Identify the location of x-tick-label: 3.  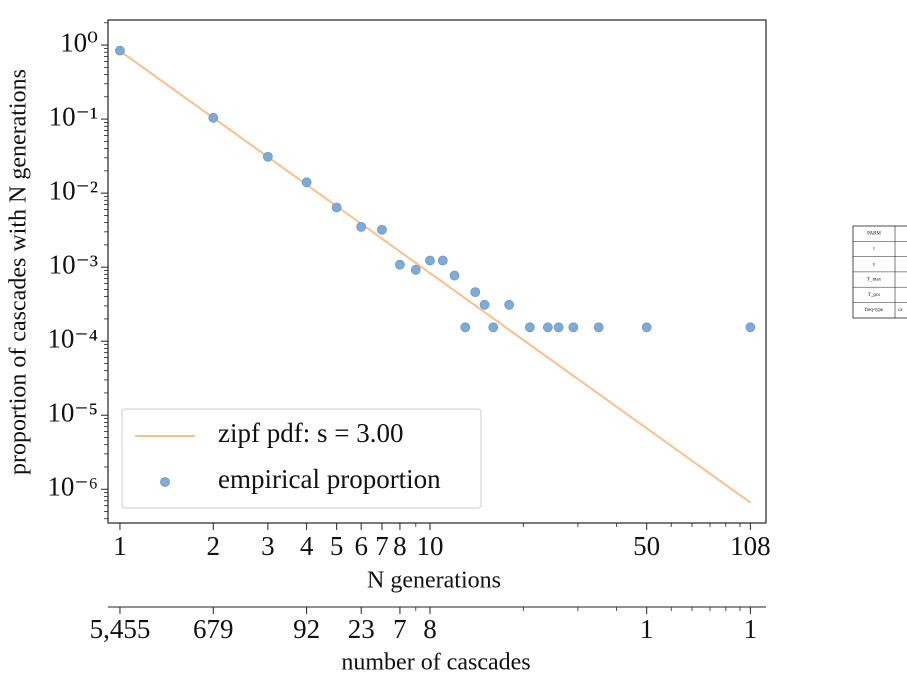
(268, 546).